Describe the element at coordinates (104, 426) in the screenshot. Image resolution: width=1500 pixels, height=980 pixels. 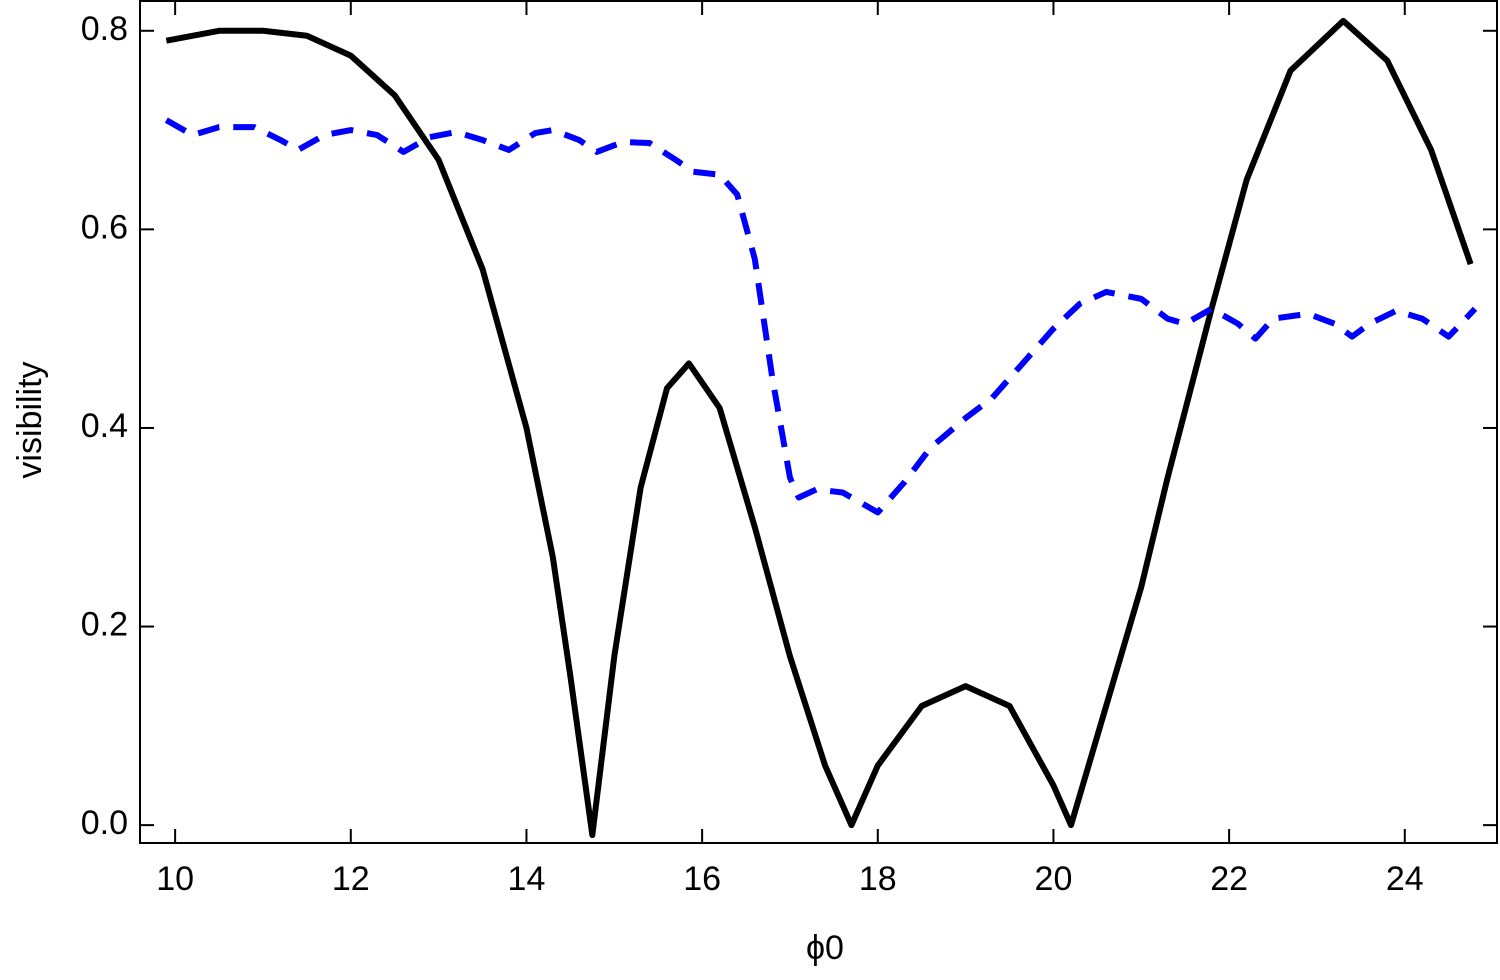
I see `y-tick-label: 0.4` at that location.